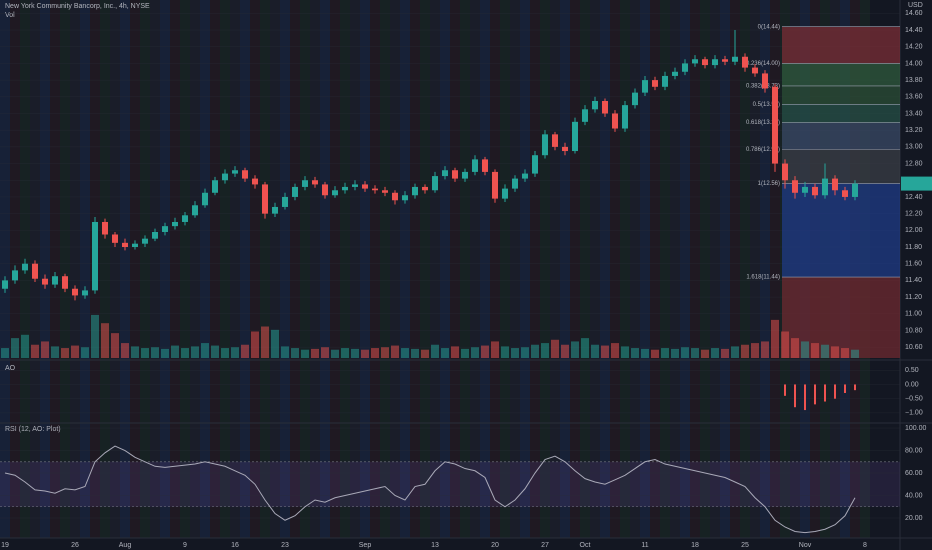 The height and width of the screenshot is (550, 932). Describe the element at coordinates (365, 545) in the screenshot. I see `x-tick-label: Sep` at that location.